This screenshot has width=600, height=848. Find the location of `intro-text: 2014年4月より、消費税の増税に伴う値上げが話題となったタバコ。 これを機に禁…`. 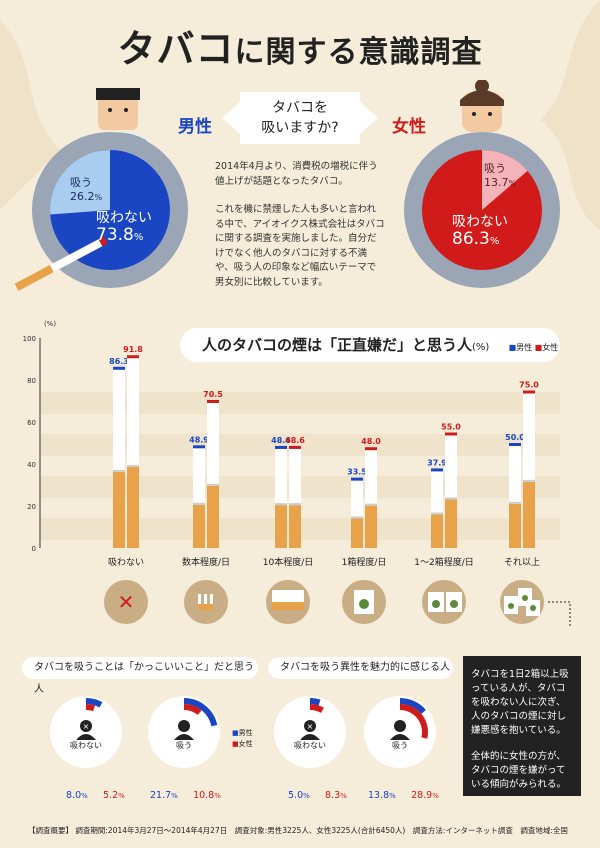

intro-text: 2014年4月より、消費税の増税に伴う値上げが話題となったタバコ。 これを機に禁… is located at coordinates (300, 232).